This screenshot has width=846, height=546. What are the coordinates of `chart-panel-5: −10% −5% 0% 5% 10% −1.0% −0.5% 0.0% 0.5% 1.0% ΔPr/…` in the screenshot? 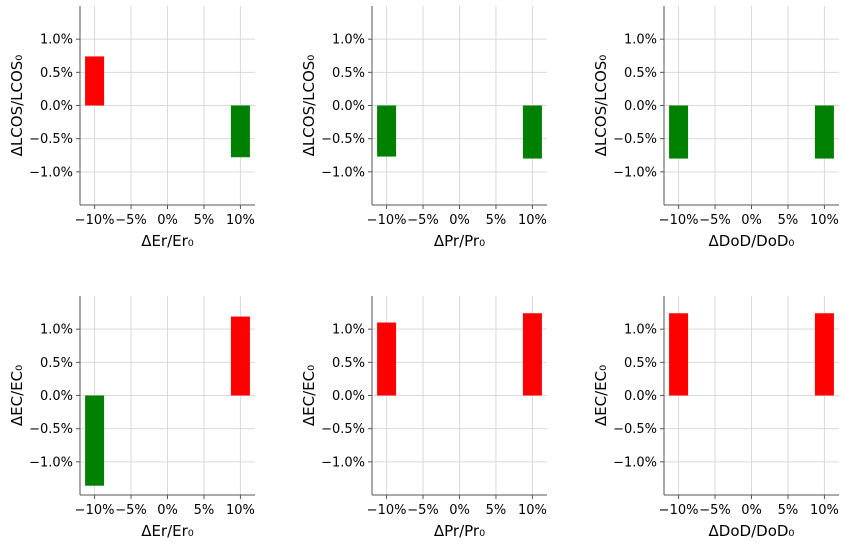 It's located at (423, 418).